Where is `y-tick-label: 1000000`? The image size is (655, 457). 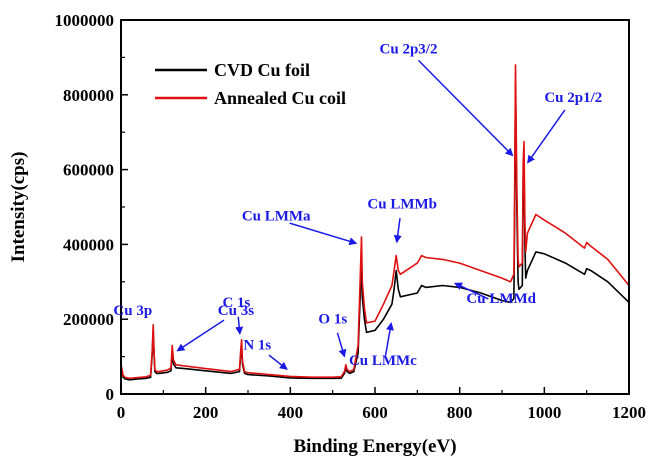 y-tick-label: 1000000 is located at coordinates (85, 20).